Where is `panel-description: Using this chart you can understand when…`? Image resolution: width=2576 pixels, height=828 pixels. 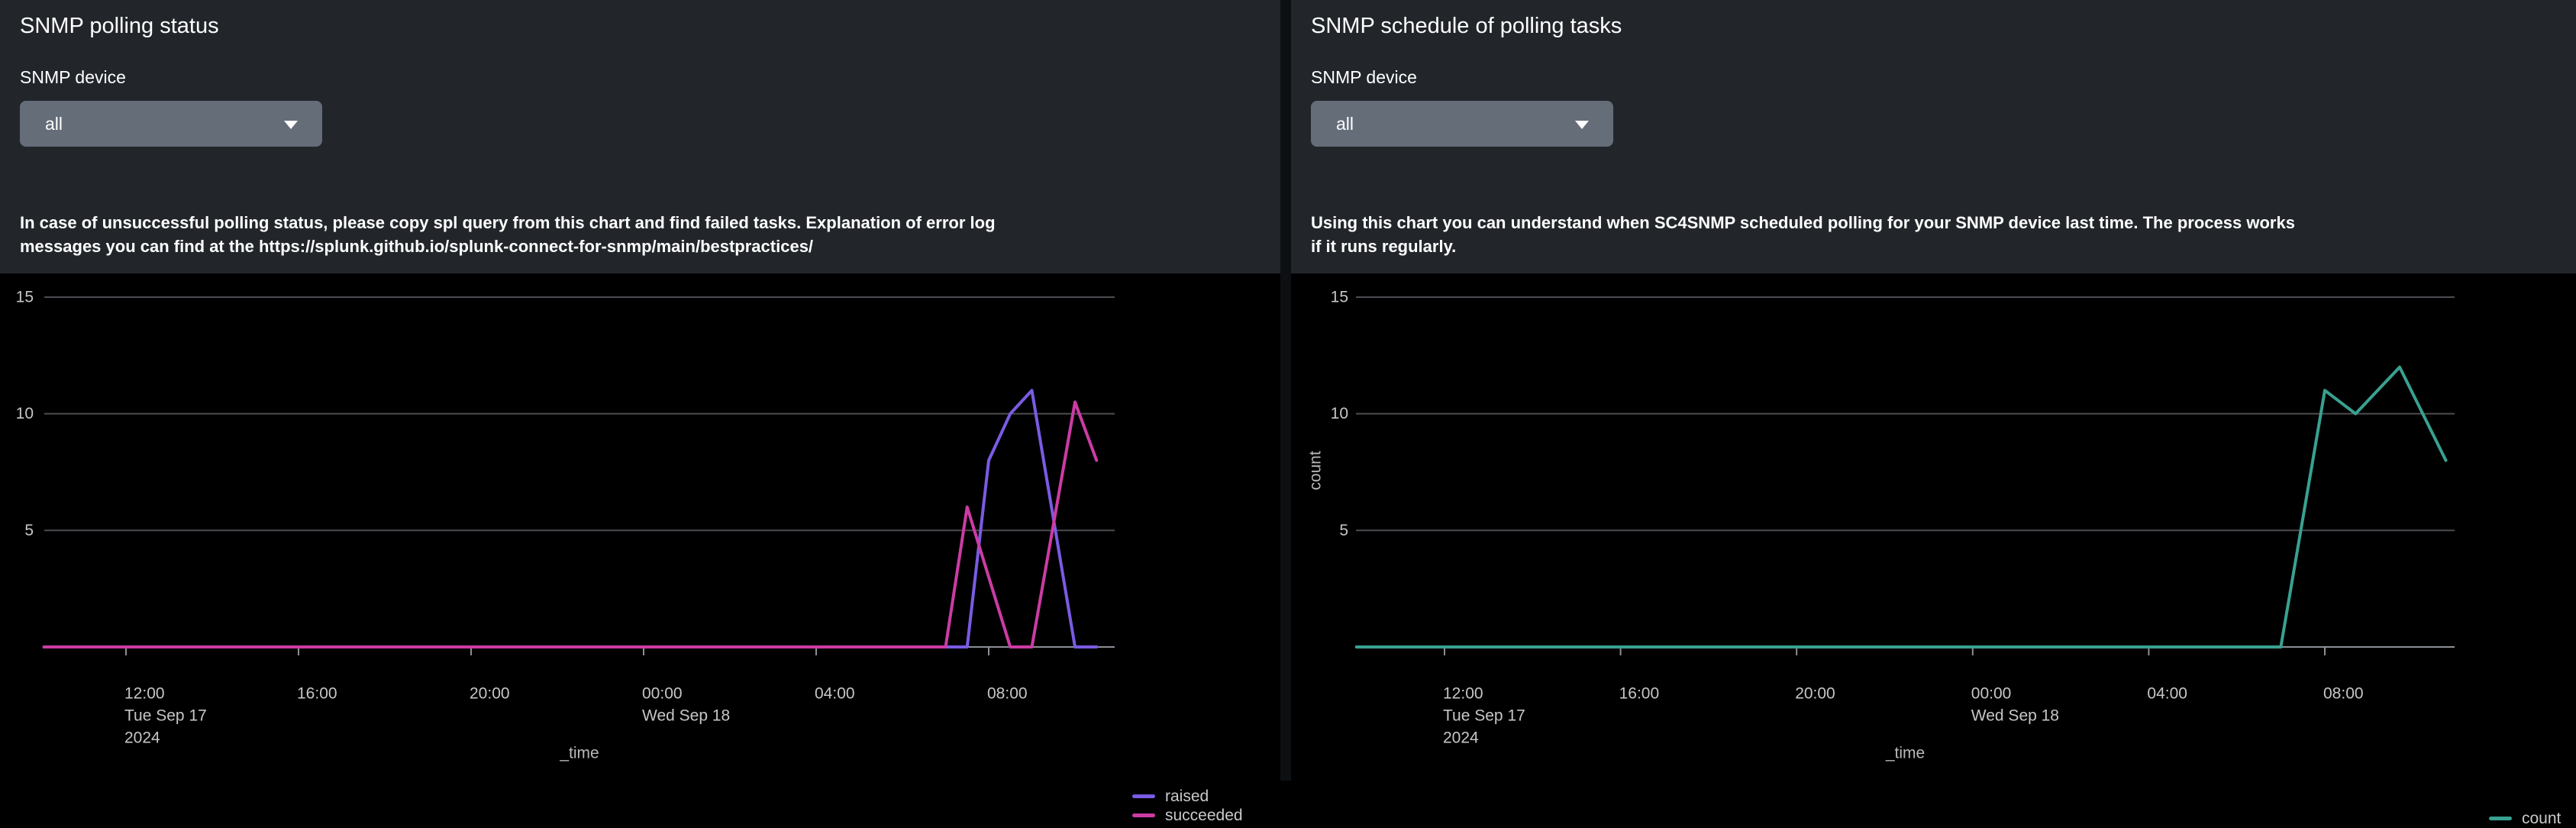 panel-description: Using this chart you can understand when… is located at coordinates (1937, 234).